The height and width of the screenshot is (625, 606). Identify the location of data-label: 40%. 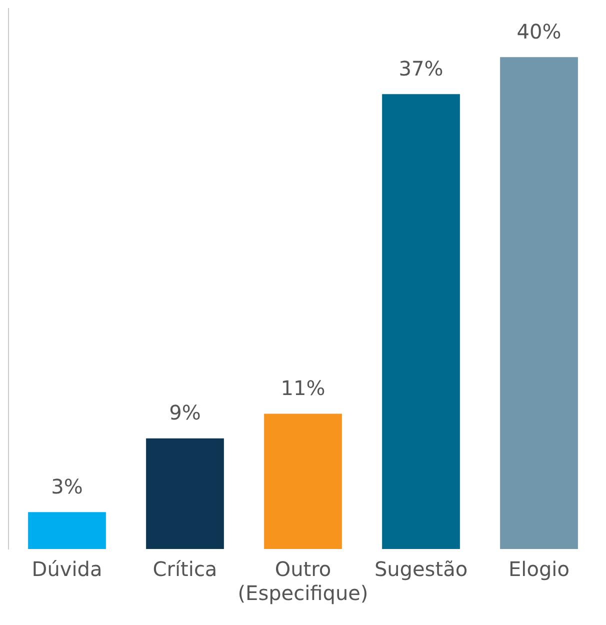
(539, 31).